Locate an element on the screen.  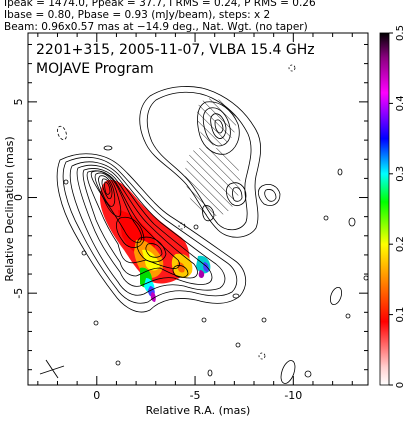
colorbar-tick-label: 0.4 is located at coordinates (400, 103).